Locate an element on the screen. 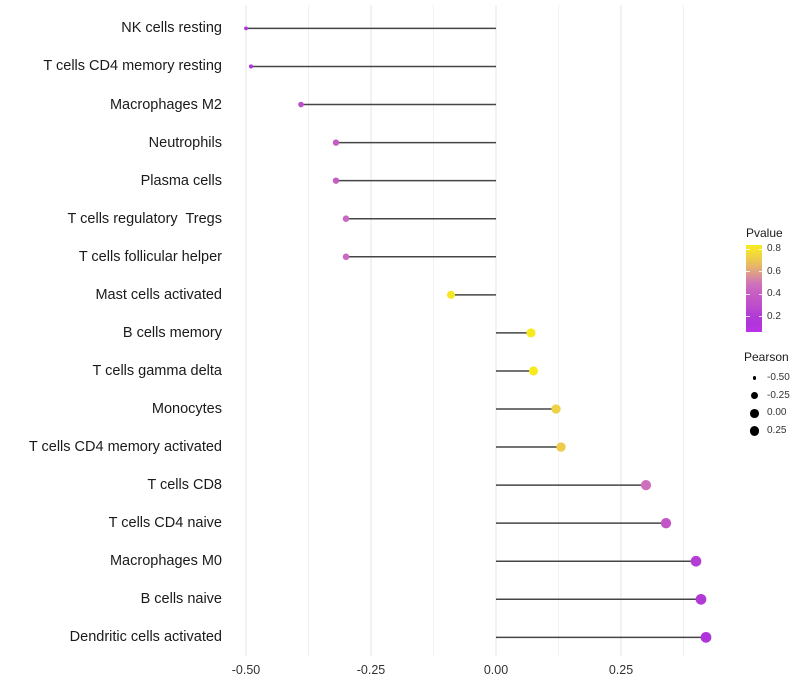  y-axis-label: T cells CD8 is located at coordinates (184, 485).